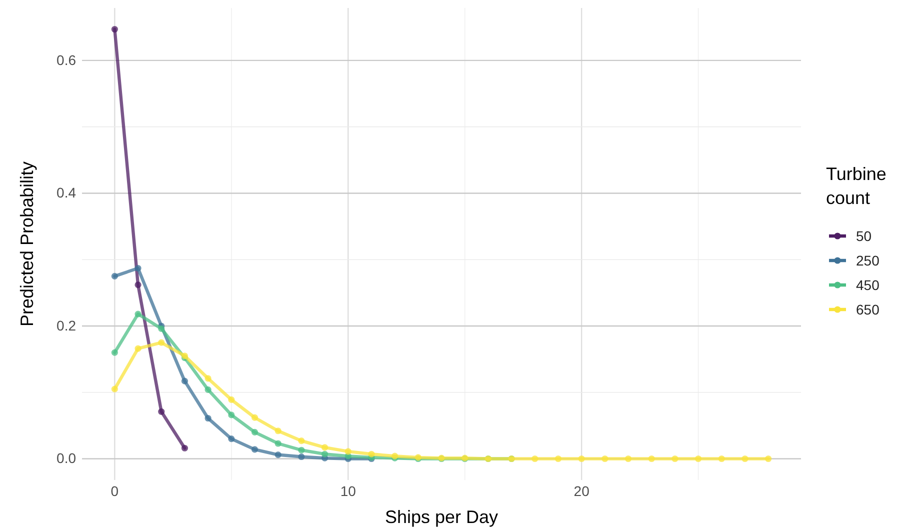 The image size is (909, 529). Describe the element at coordinates (66, 325) in the screenshot. I see `y-tick-label: 0.2` at that location.